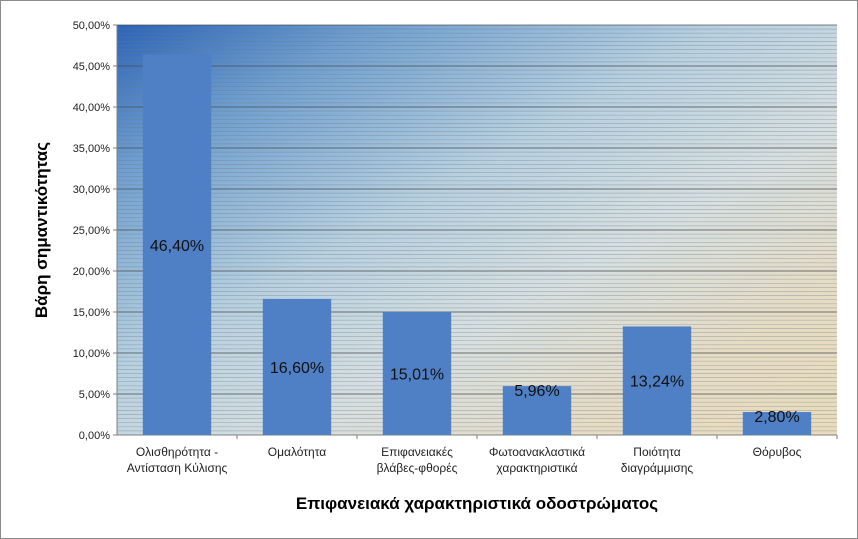  What do you see at coordinates (297, 452) in the screenshot?
I see `category-label: Ομαλότητα` at bounding box center [297, 452].